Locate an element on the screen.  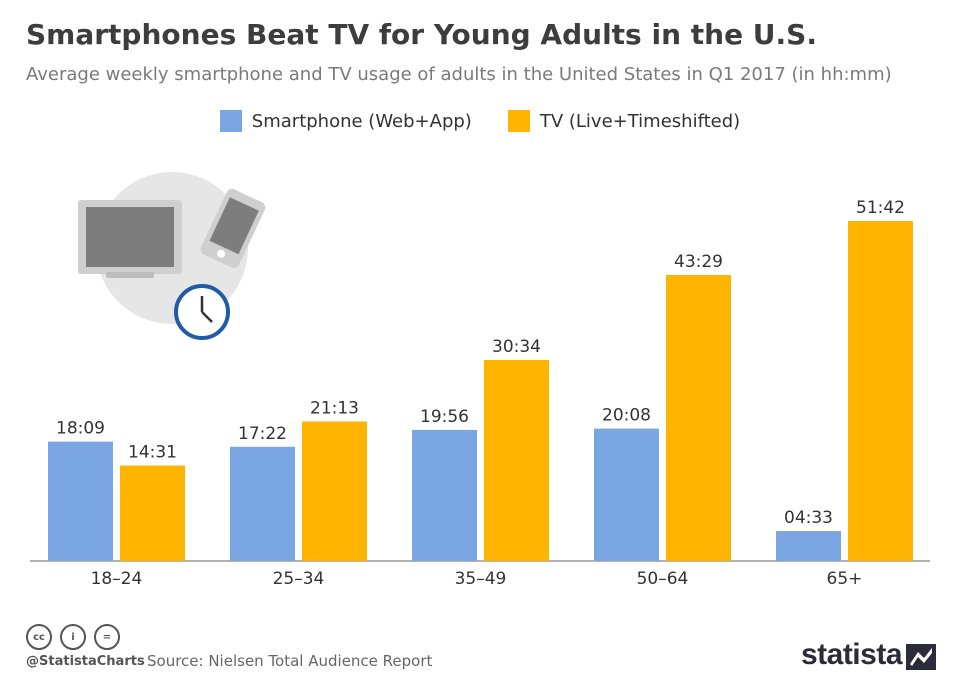
x-tick-labels-group: 18–24 25–34 35–49 50–64 65+ is located at coordinates (477, 579).